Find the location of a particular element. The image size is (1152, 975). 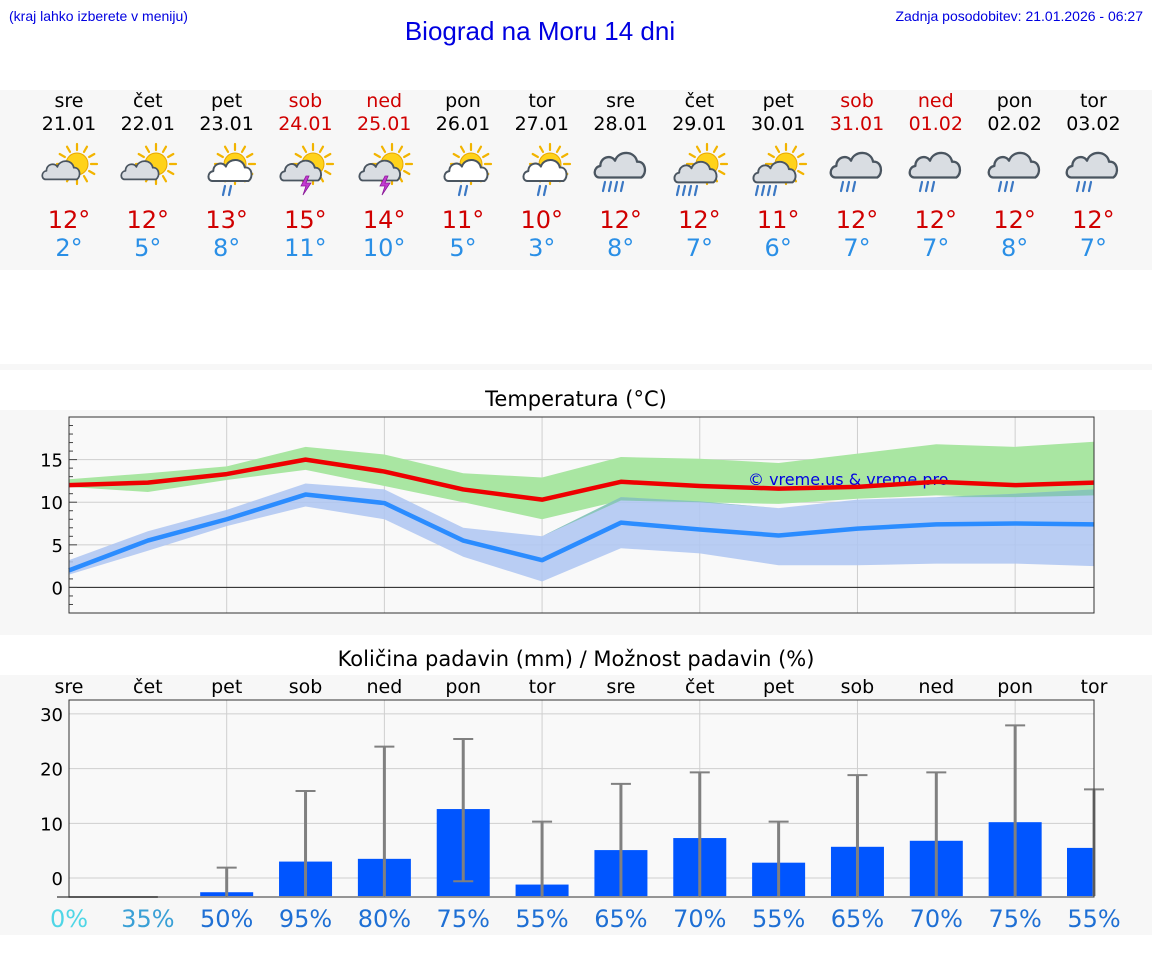

day-min-temp: 6° is located at coordinates (778, 248).